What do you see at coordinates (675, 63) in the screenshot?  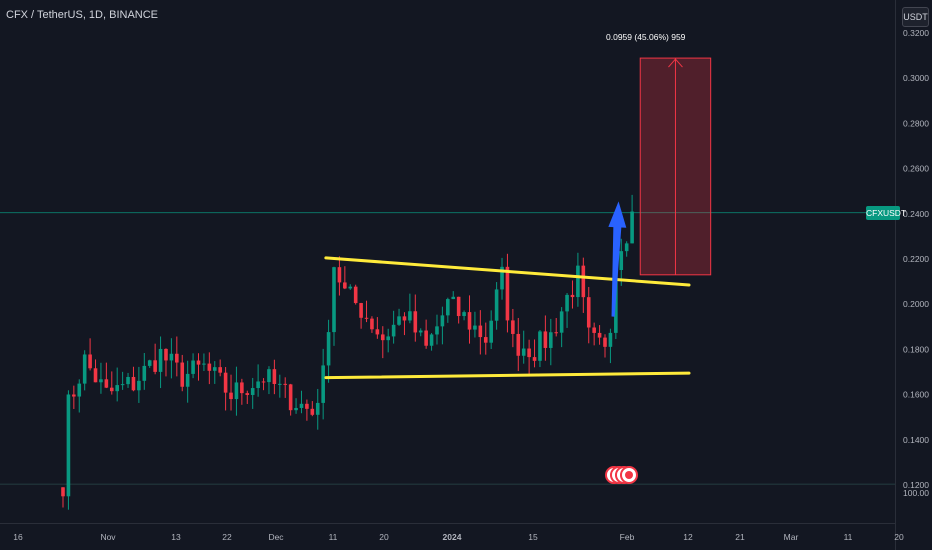 I see `measure-arrow-head` at bounding box center [675, 63].